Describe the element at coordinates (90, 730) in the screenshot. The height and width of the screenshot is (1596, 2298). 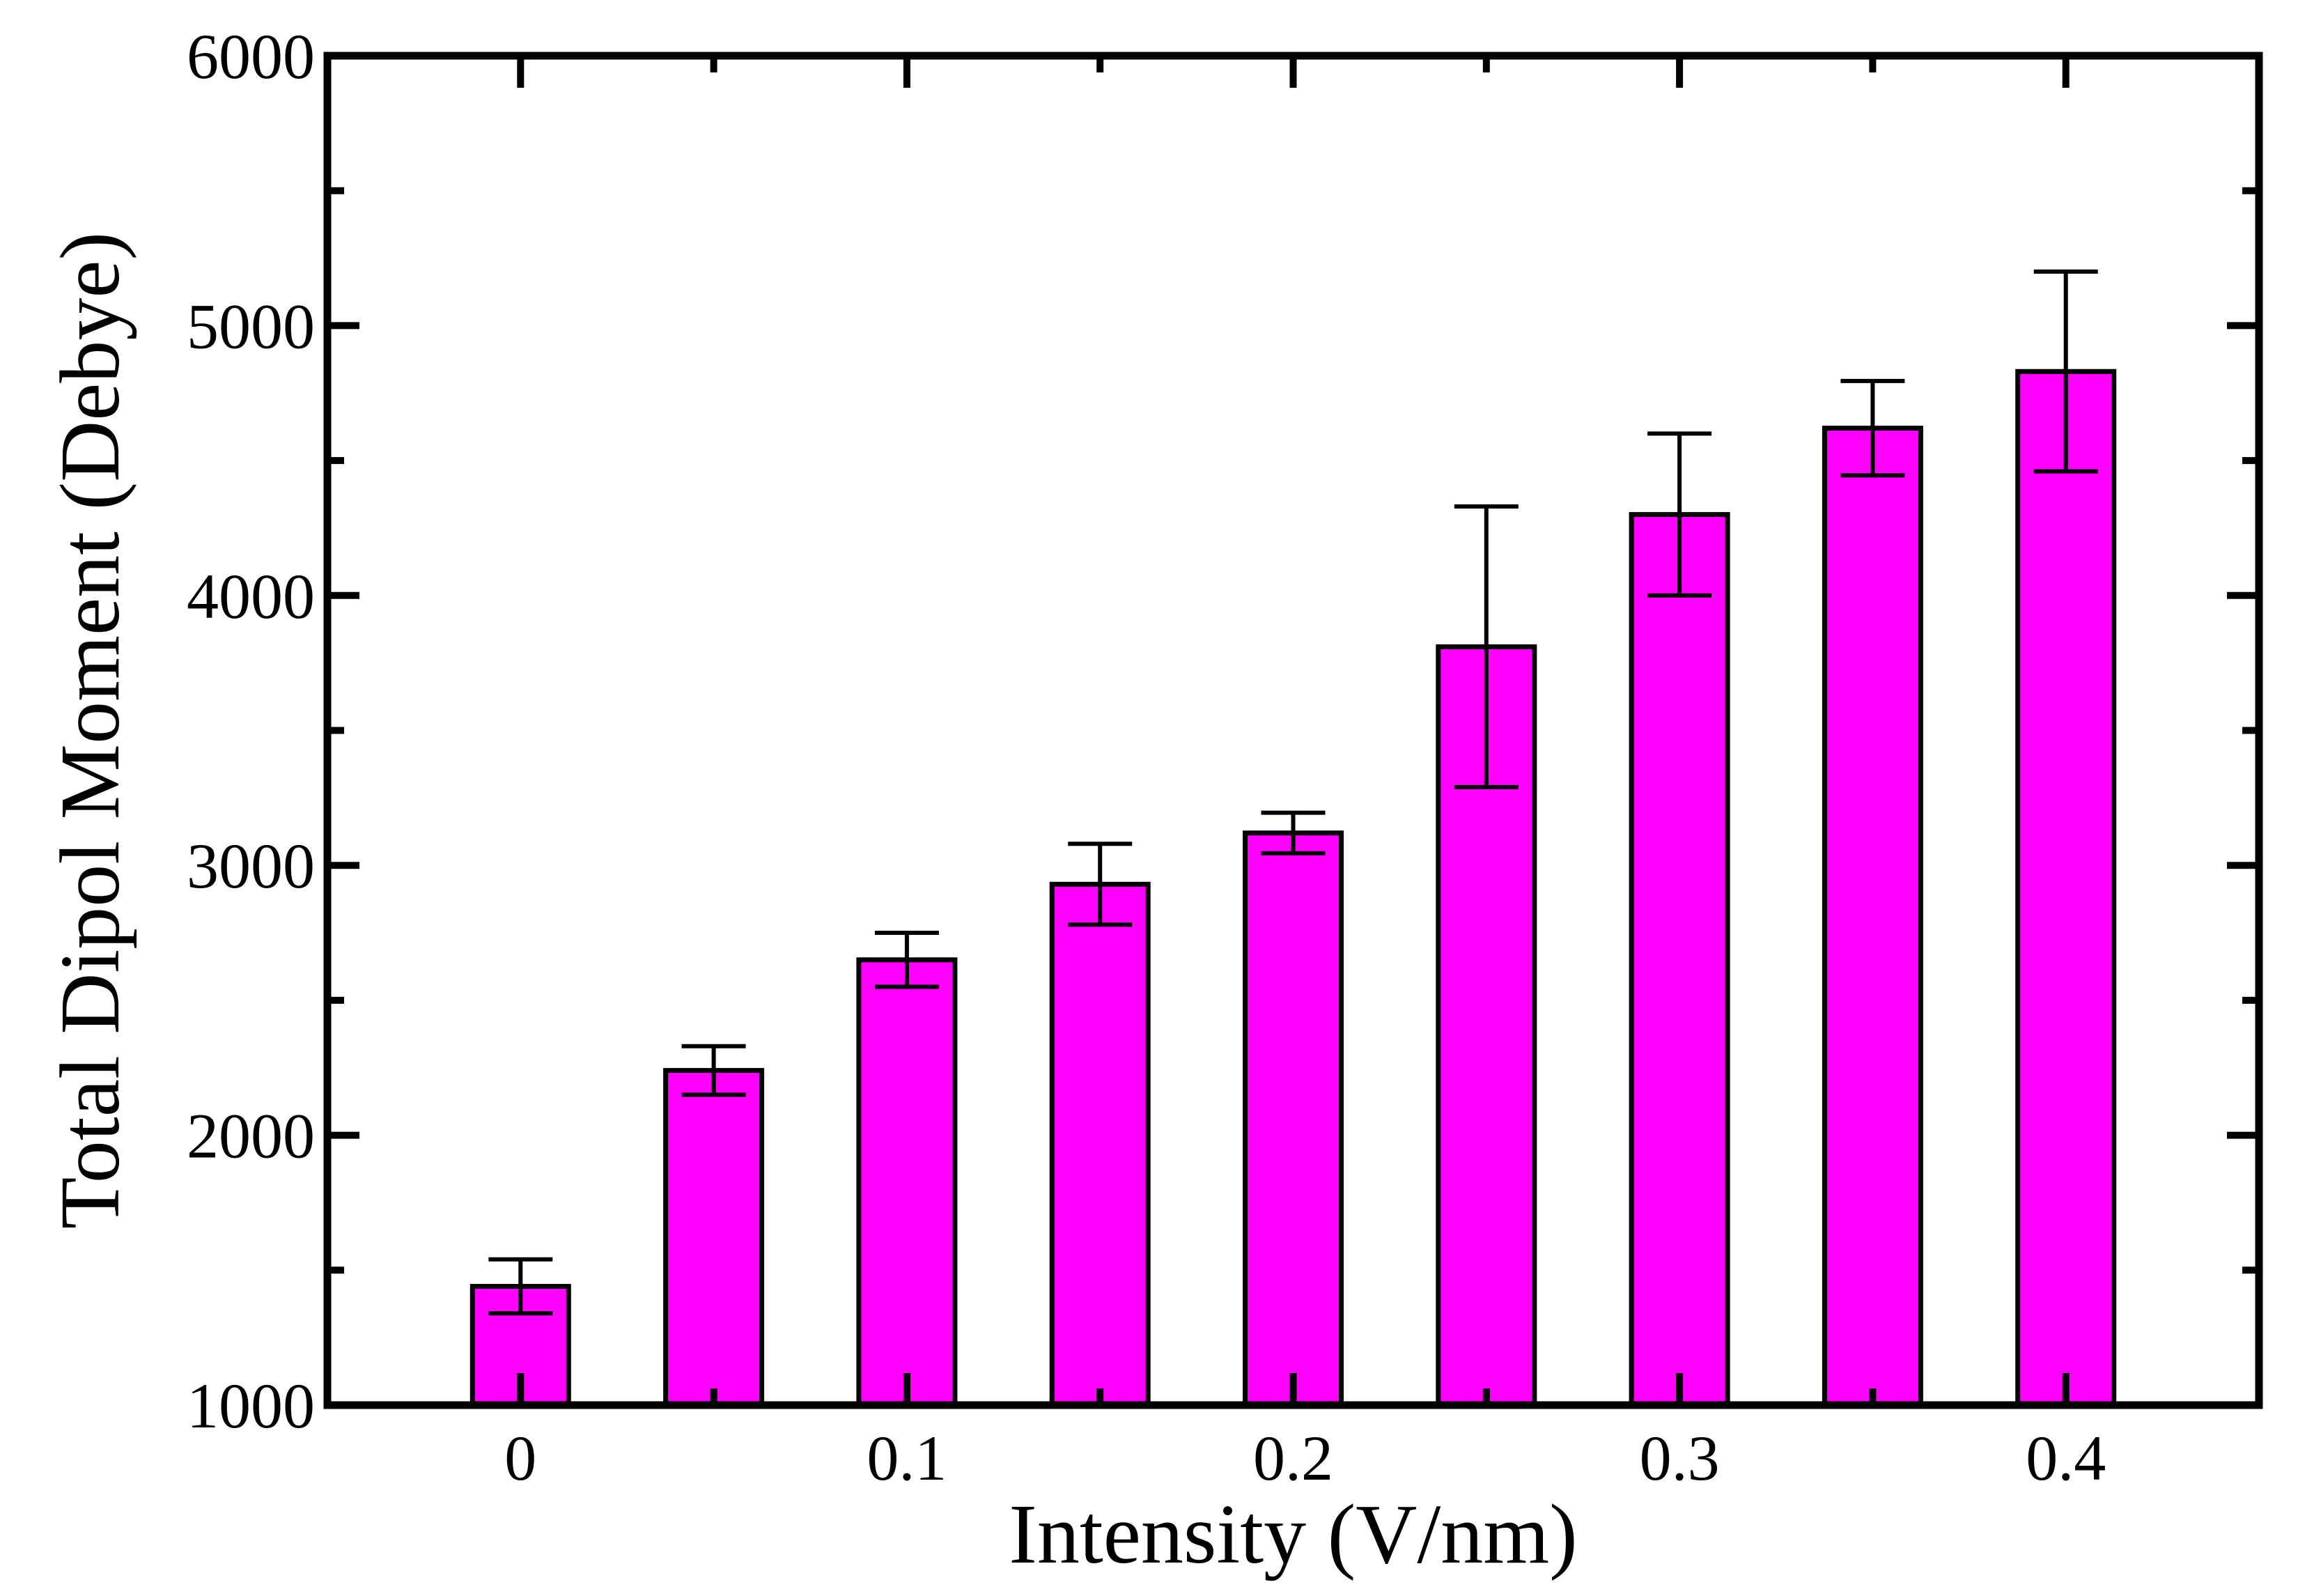
I see `y-axis-title: Total Dipol Moment (Debye)` at that location.